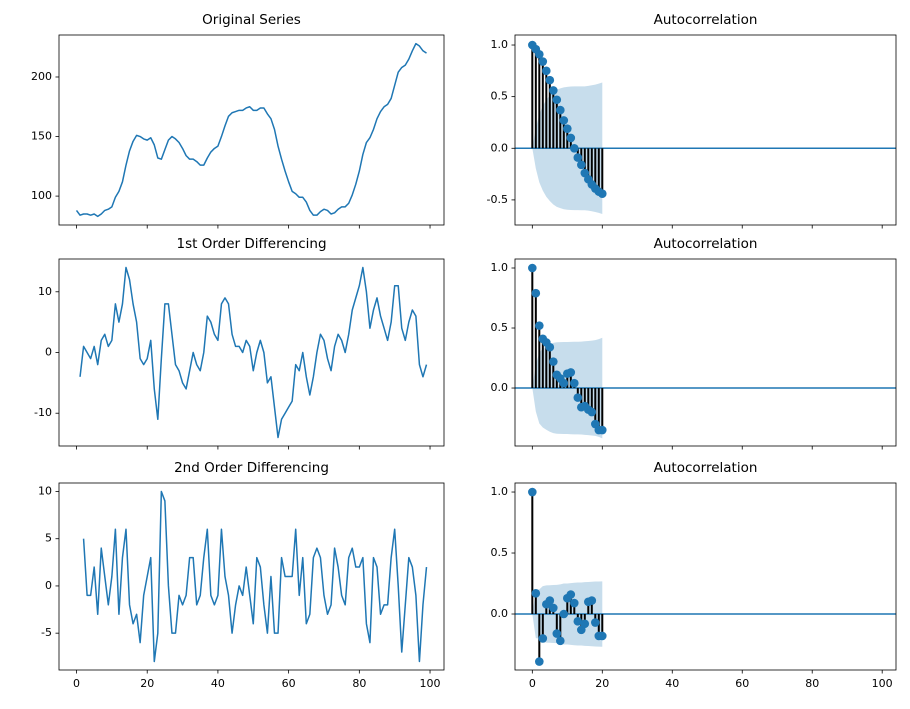 This screenshot has height=709, width=910. What do you see at coordinates (41, 195) in the screenshot?
I see `y-tick-label: 100` at bounding box center [41, 195].